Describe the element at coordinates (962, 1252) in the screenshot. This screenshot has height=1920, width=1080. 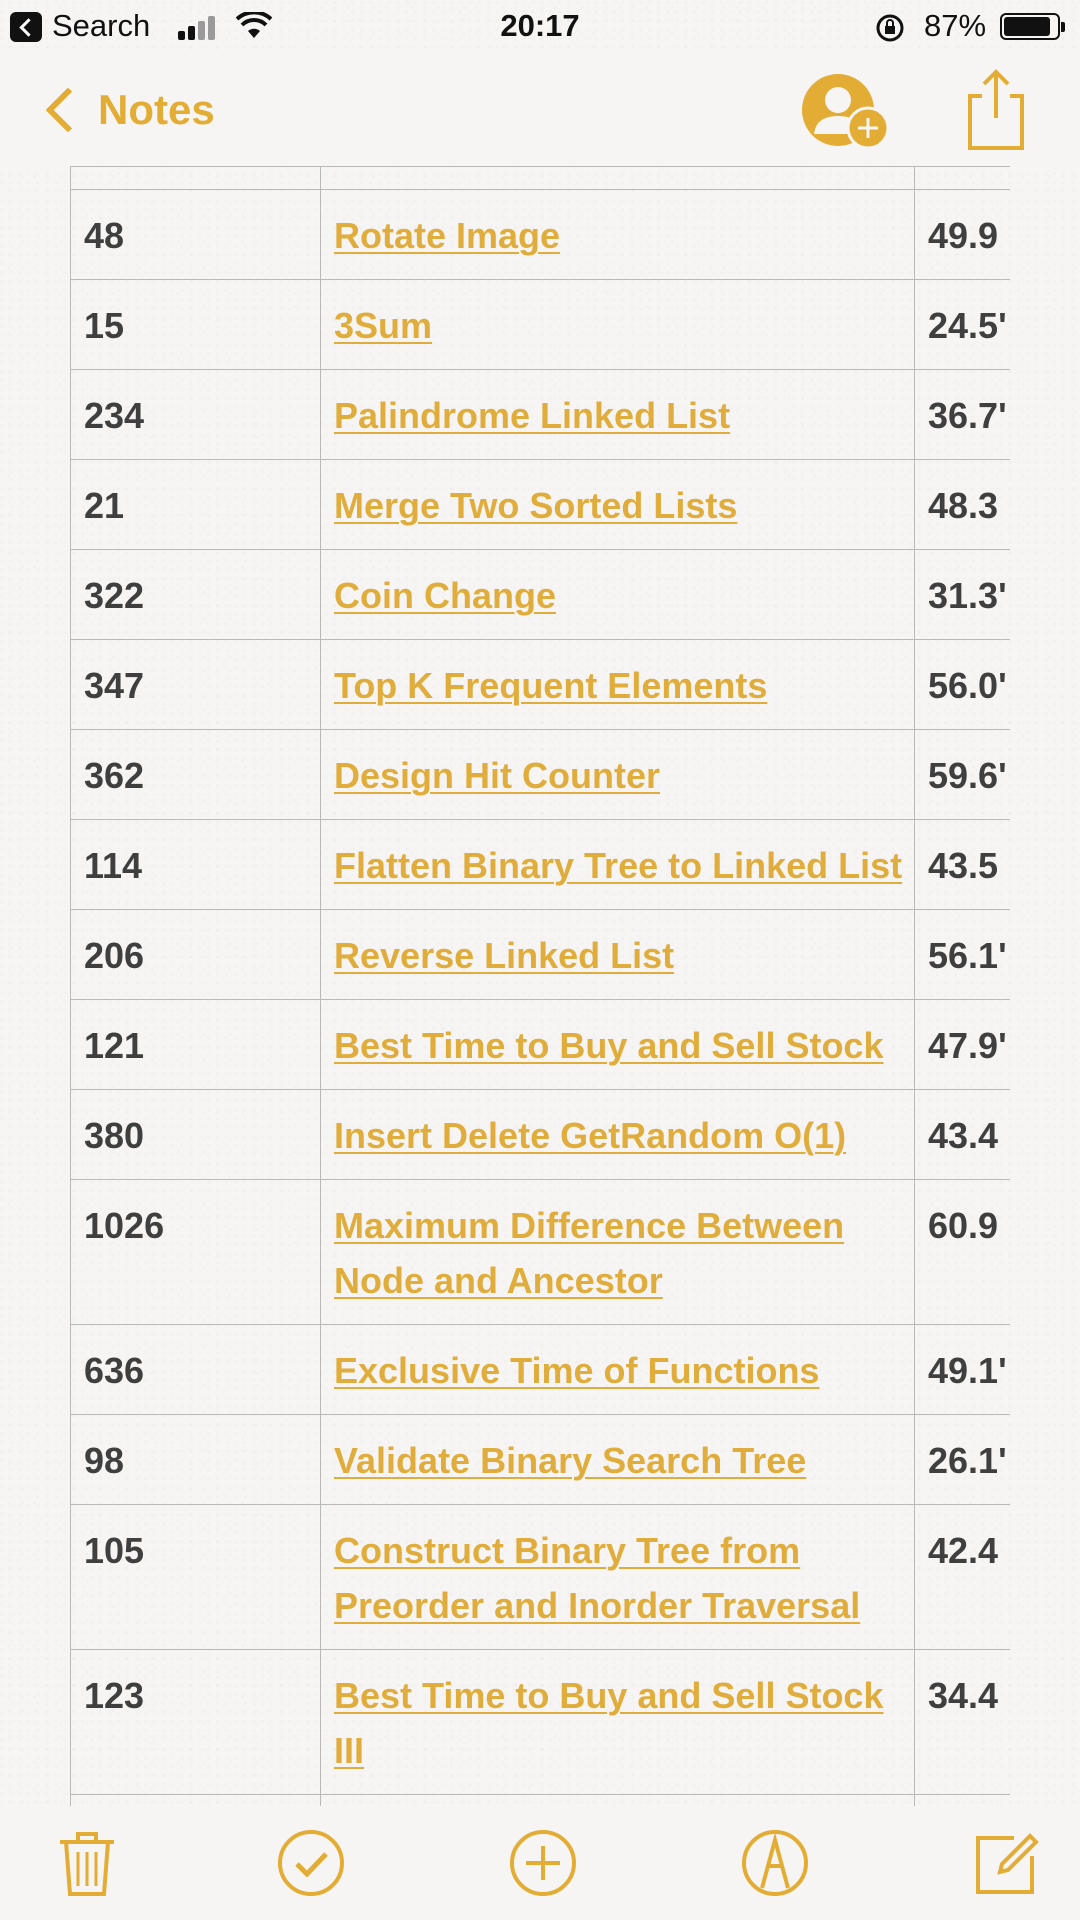
I see `acceptance-rate: 60.9` at that location.